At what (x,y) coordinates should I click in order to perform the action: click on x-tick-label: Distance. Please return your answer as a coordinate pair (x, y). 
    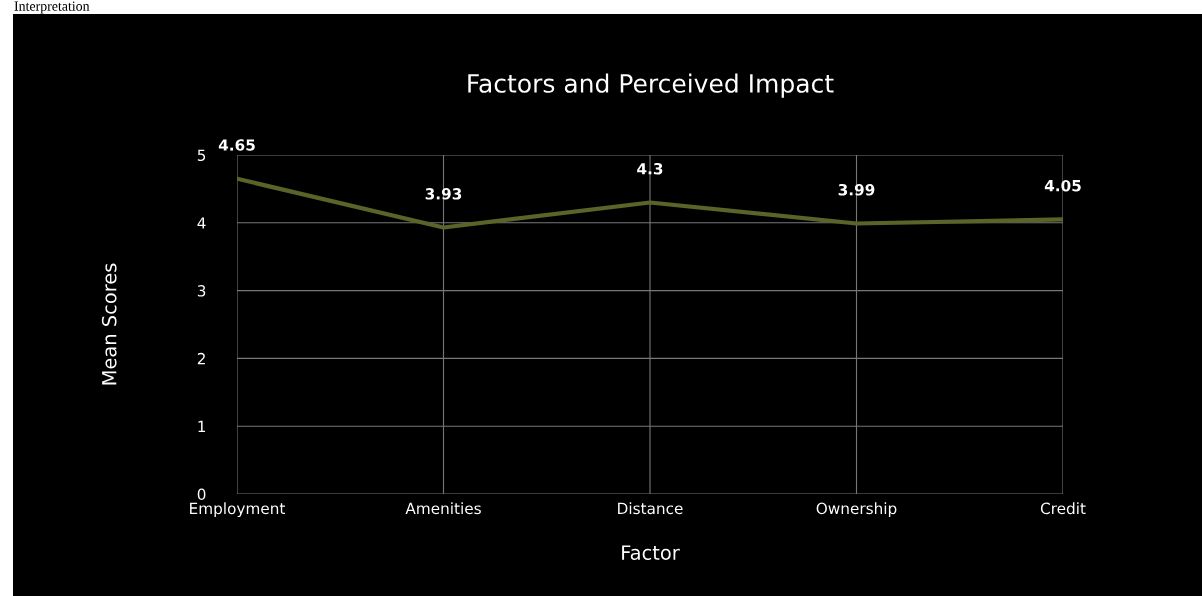
    Looking at the image, I should click on (650, 508).